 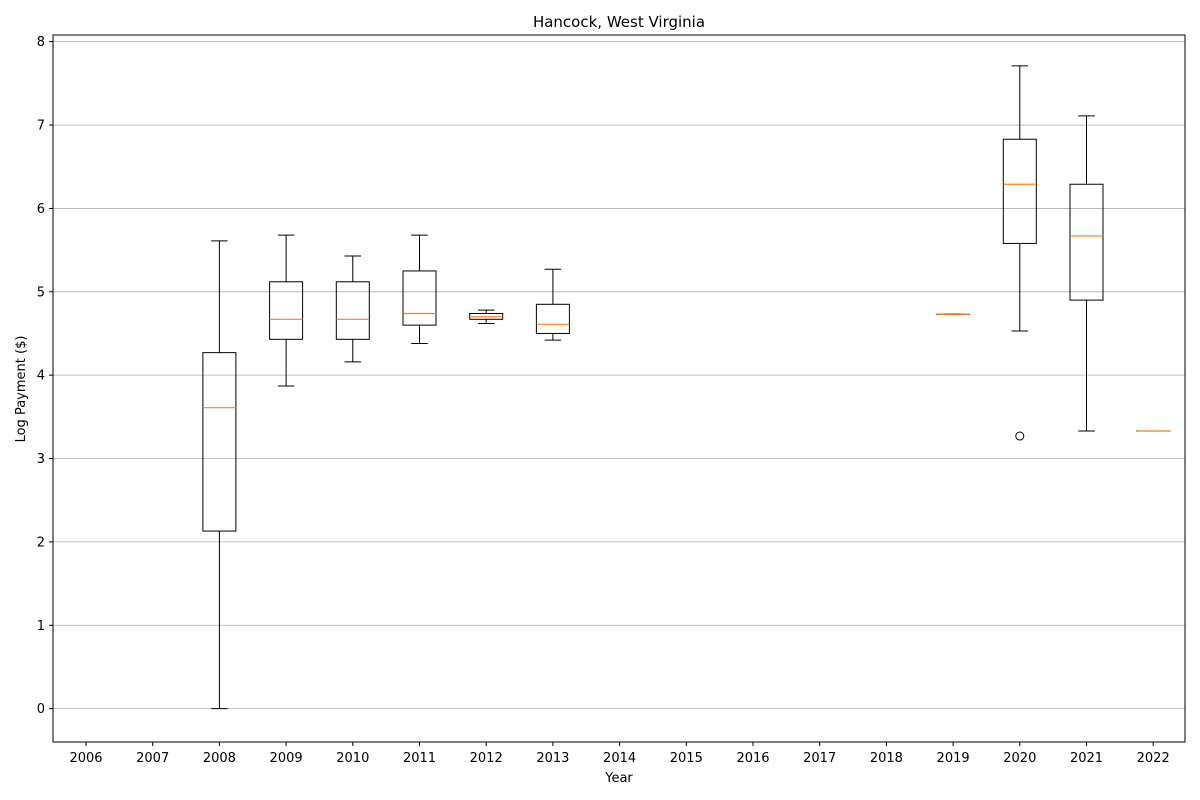 I want to click on y-tick-label: 6, so click(x=41, y=209).